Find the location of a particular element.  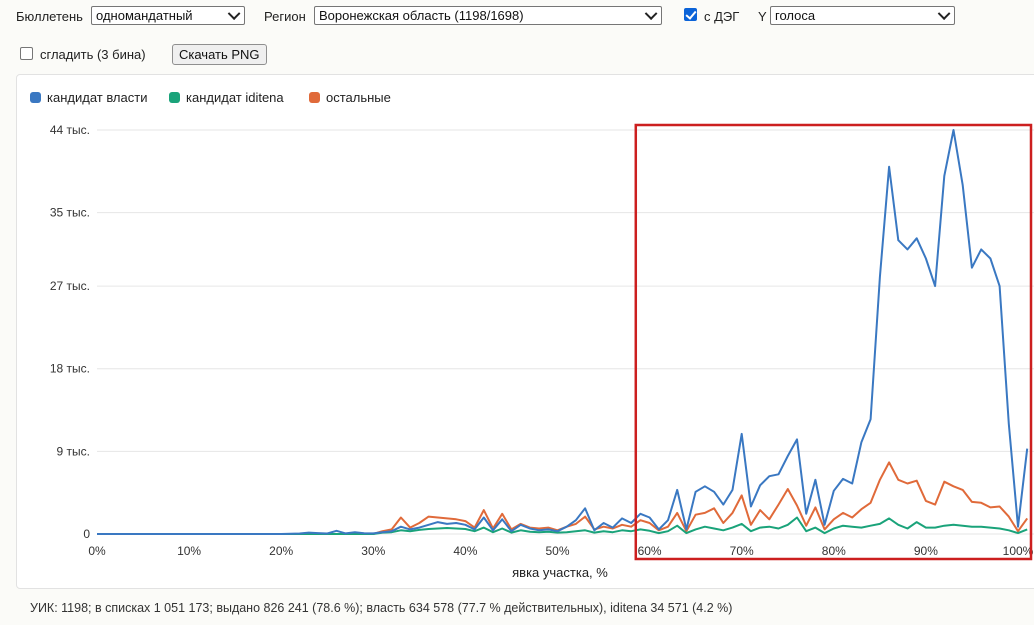

x-tick-label: 100% is located at coordinates (1018, 551).